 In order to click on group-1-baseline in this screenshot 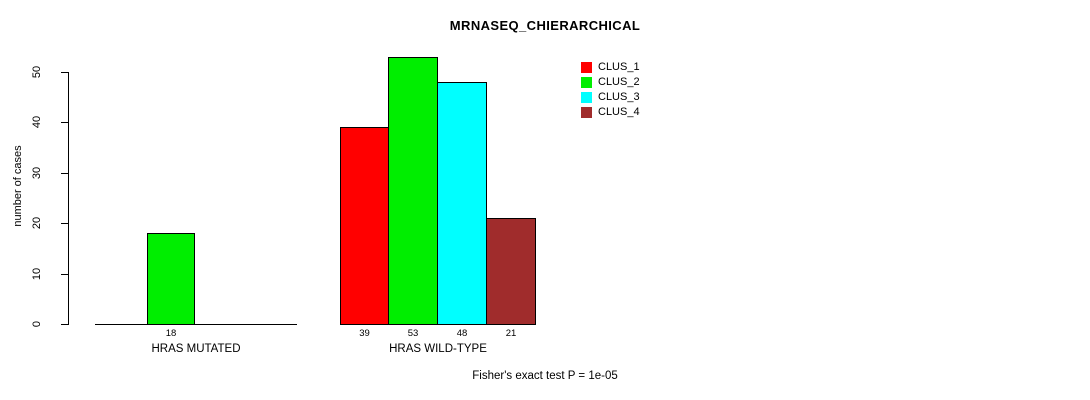, I will do `click(196, 324)`.